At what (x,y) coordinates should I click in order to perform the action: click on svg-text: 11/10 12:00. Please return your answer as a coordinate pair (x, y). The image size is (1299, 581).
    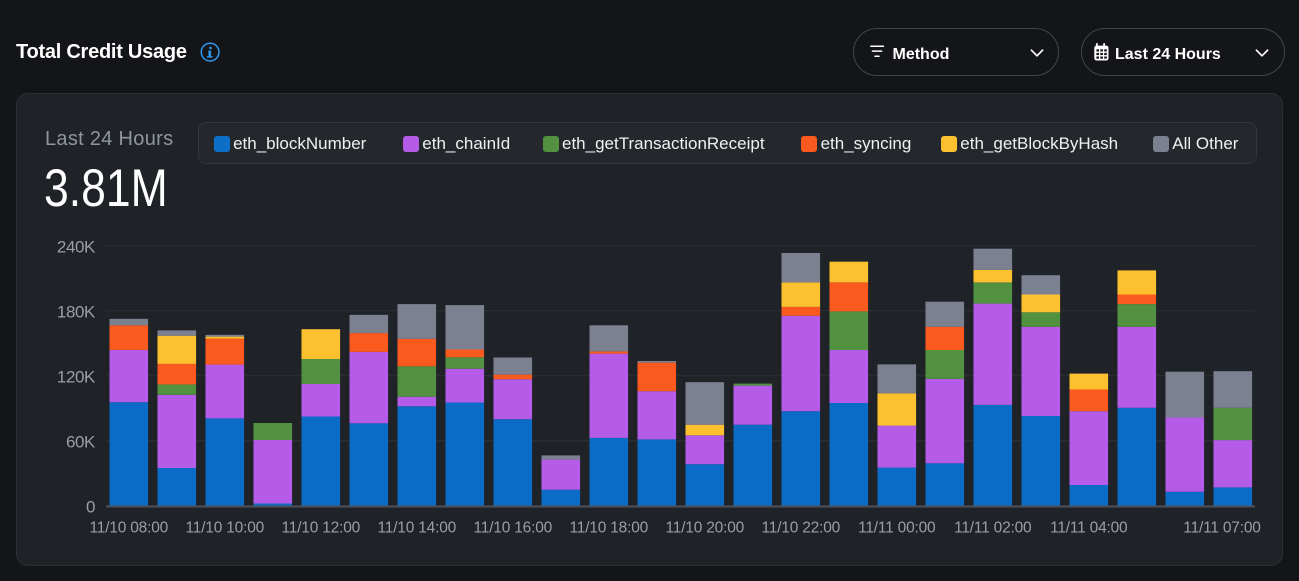
    Looking at the image, I should click on (321, 528).